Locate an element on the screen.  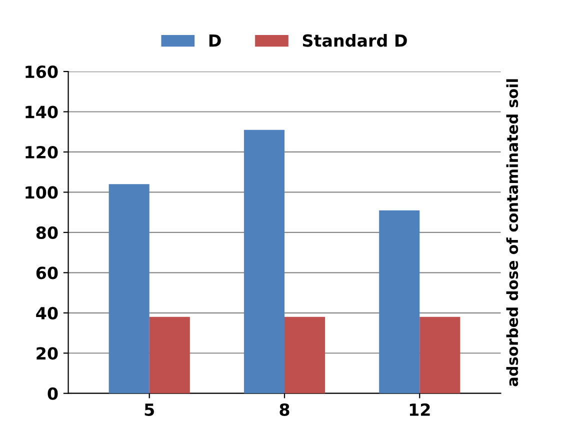
y-tick-label: 100 is located at coordinates (42, 192).